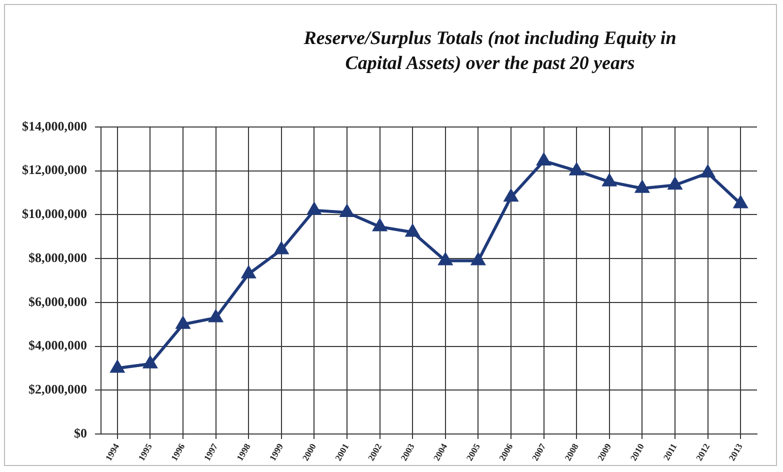  Describe the element at coordinates (57, 345) in the screenshot. I see `y-tick-label: $4,000,000` at that location.